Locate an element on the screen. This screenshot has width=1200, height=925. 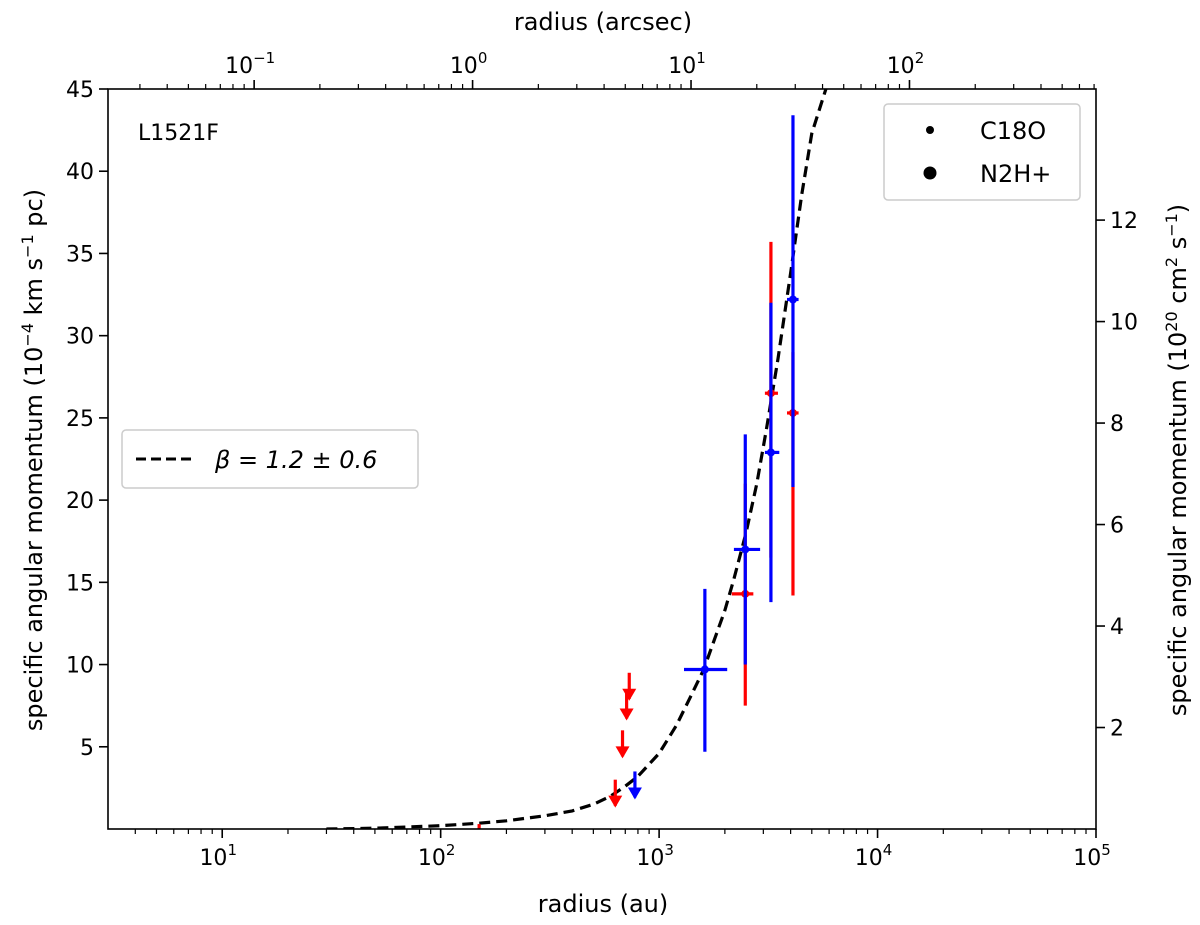
y-tick-label: 10 is located at coordinates (80, 666).